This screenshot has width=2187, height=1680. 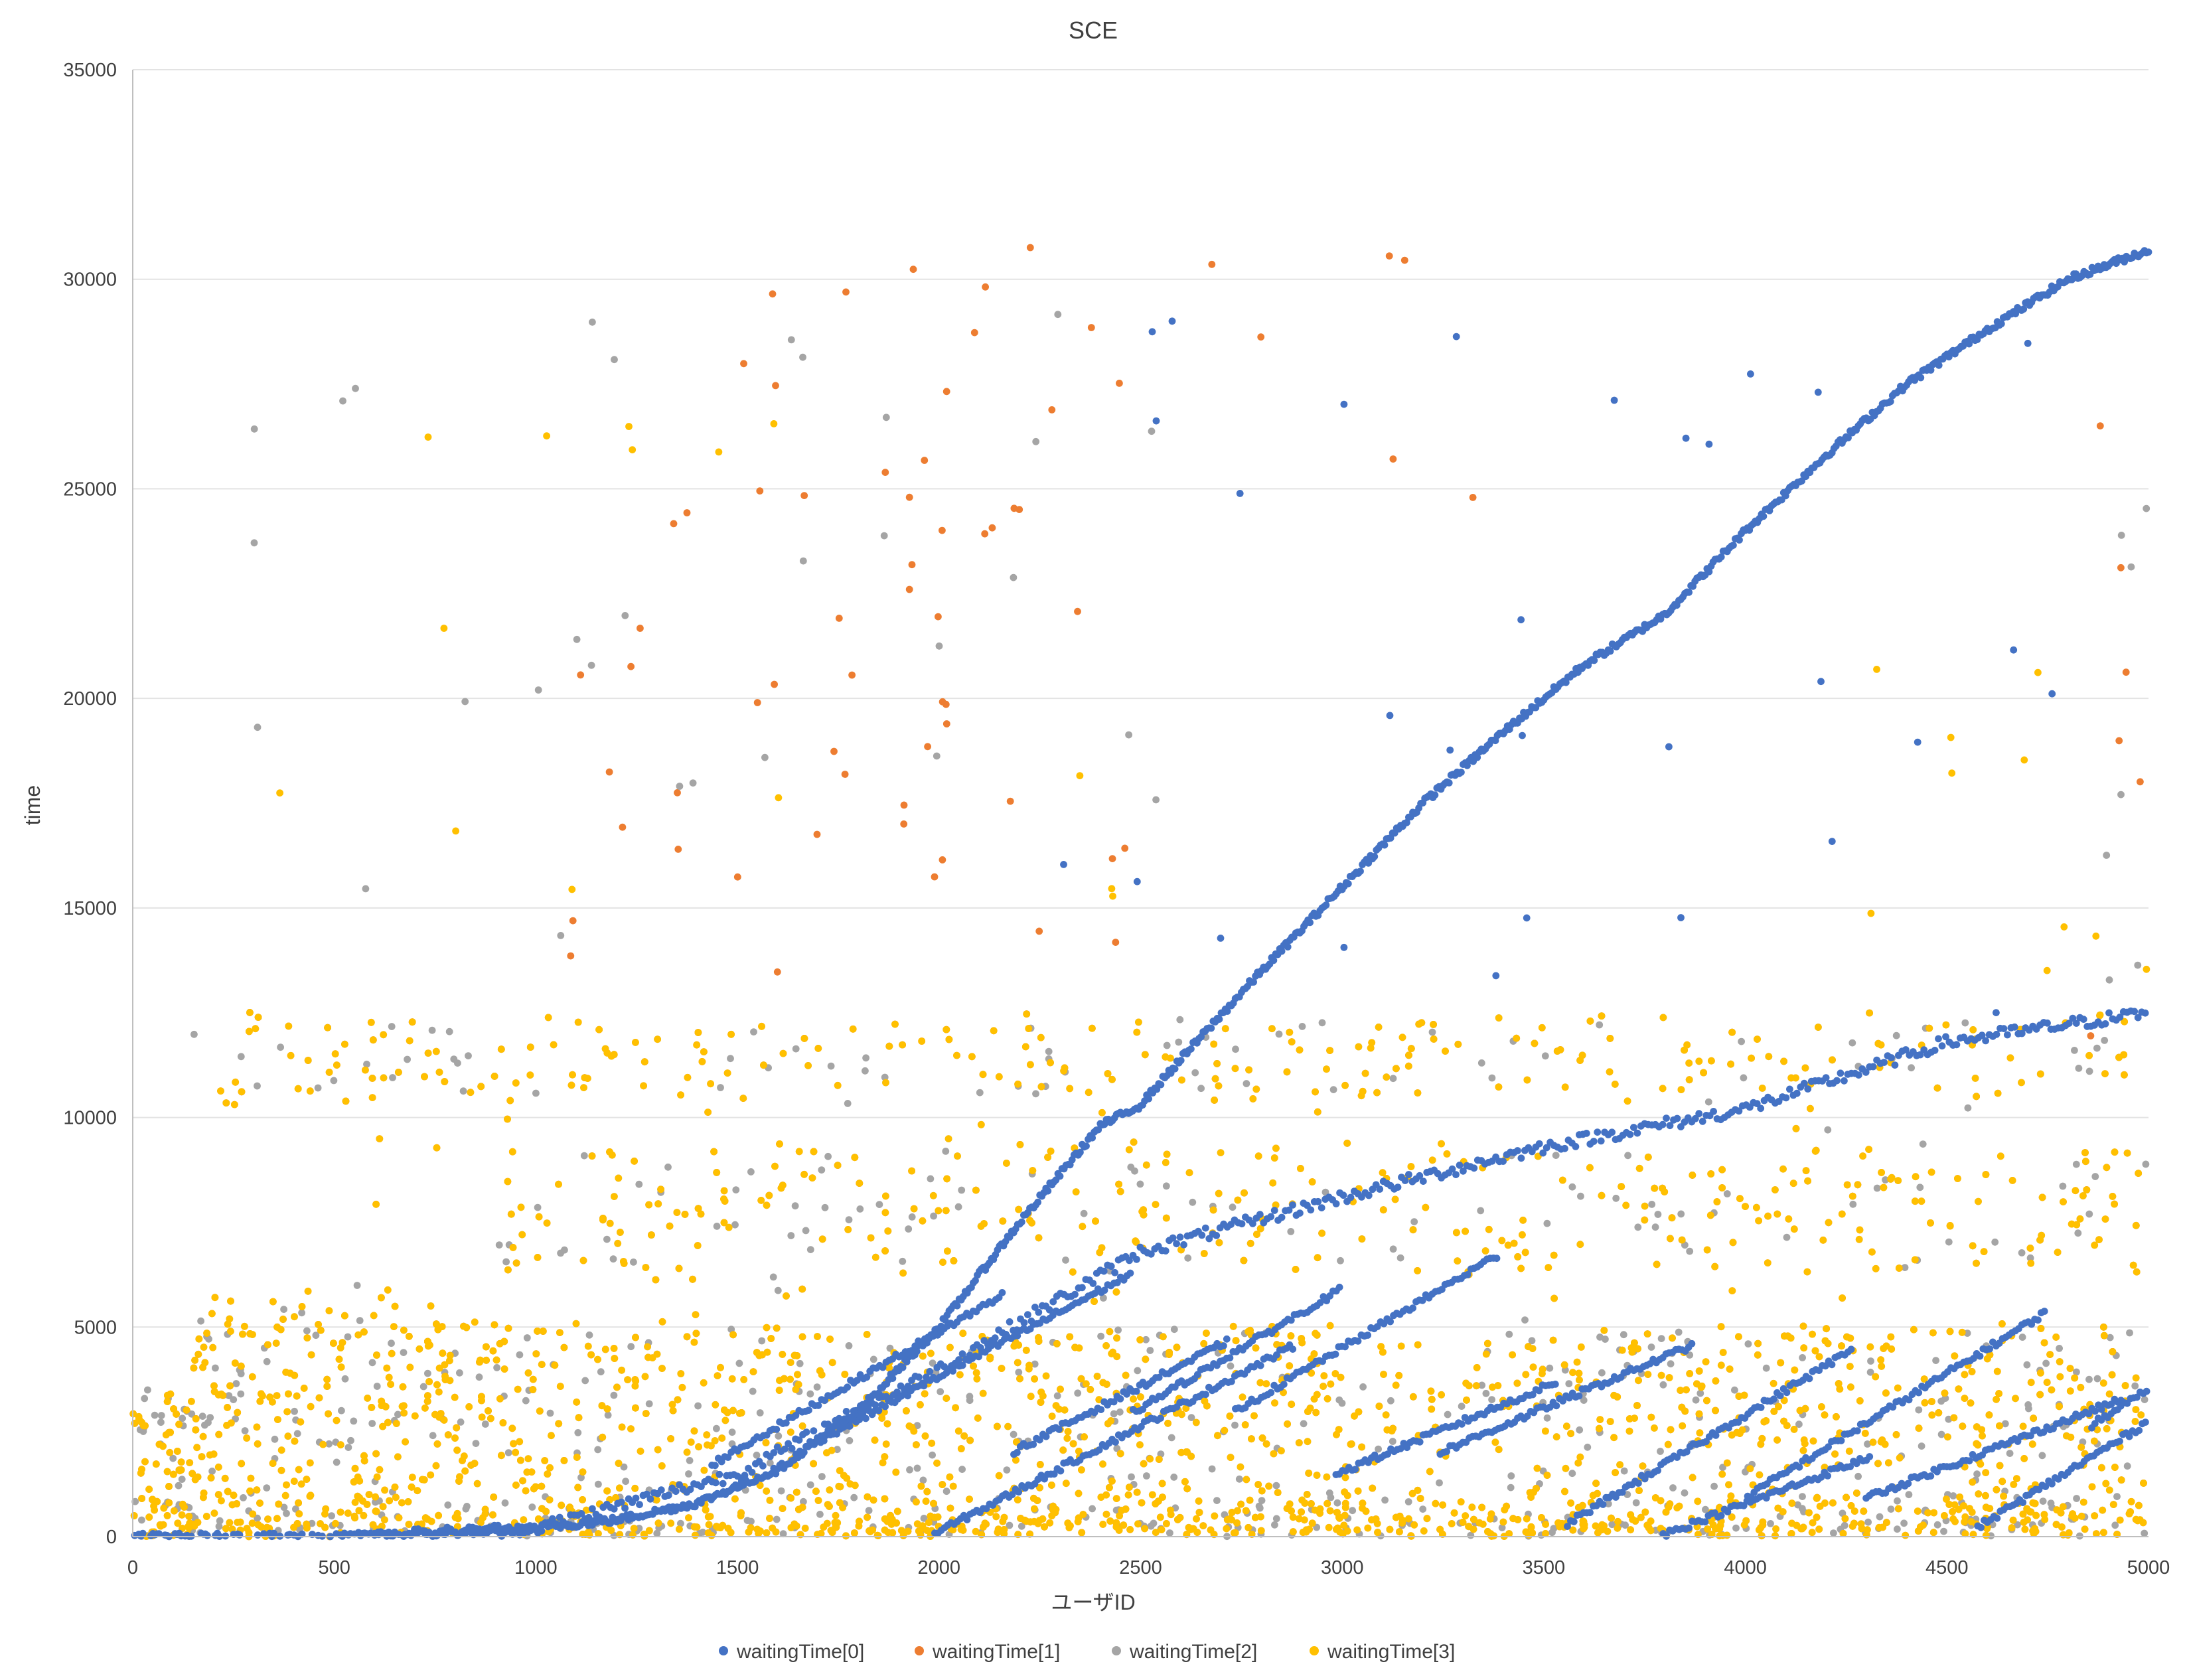 I want to click on x-tick-label: 4500, so click(x=1947, y=1567).